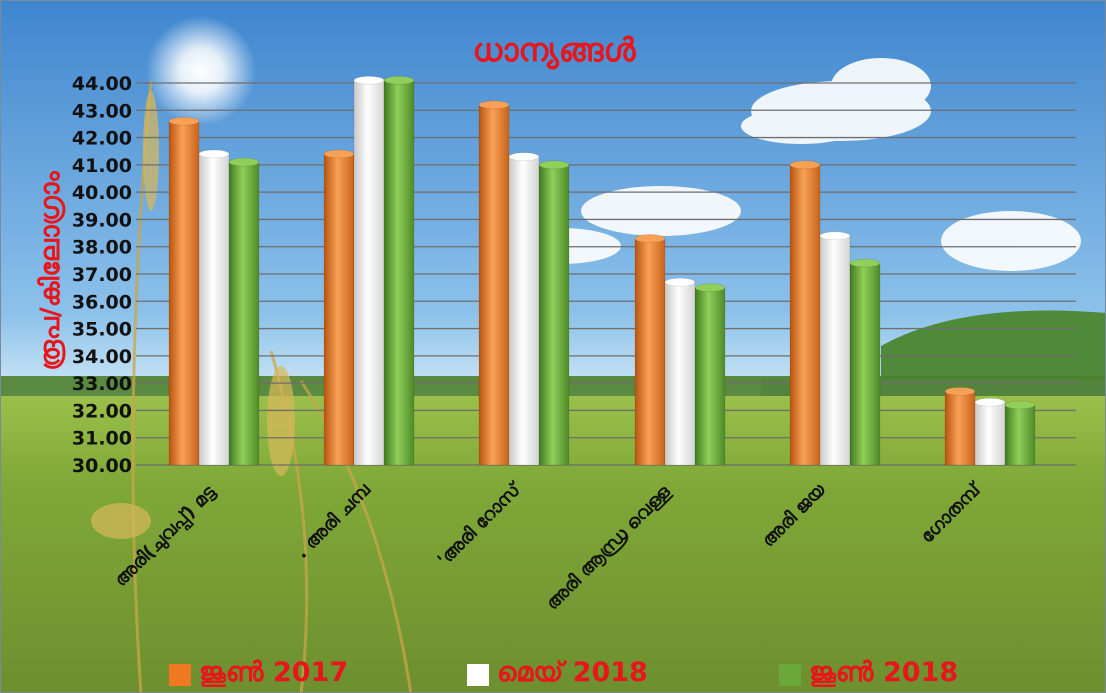  Describe the element at coordinates (166, 537) in the screenshot. I see `x-tick-label: അരി(ചുവപ്പ്) മട്ട` at that location.